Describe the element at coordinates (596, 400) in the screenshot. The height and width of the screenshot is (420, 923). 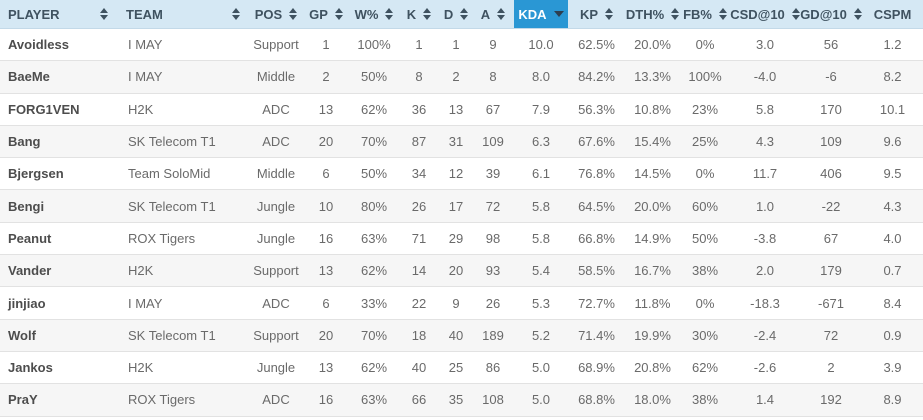
I see `cell-kp: 68.8%` at that location.